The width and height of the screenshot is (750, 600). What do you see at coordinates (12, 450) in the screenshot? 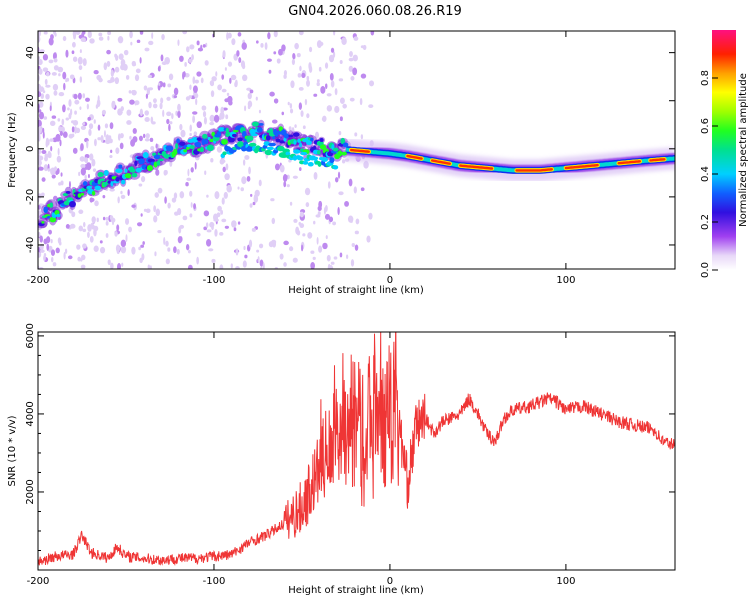
I see `snr-ylabel: SNR (10 * v/v)` at bounding box center [12, 450].